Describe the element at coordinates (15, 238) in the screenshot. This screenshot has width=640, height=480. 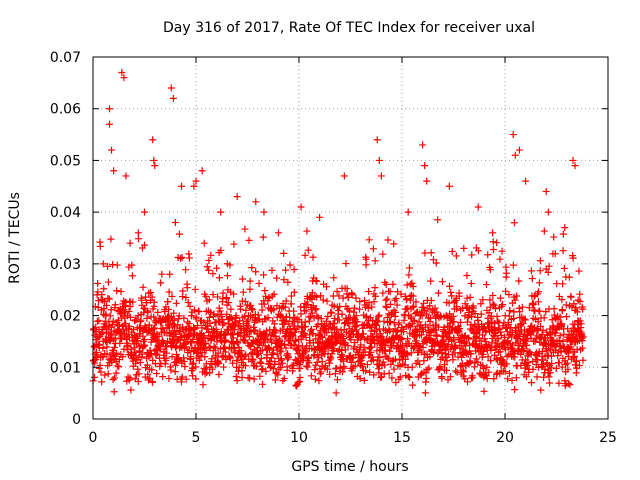
I see `y-axis-label: ROTI / TECUs` at that location.